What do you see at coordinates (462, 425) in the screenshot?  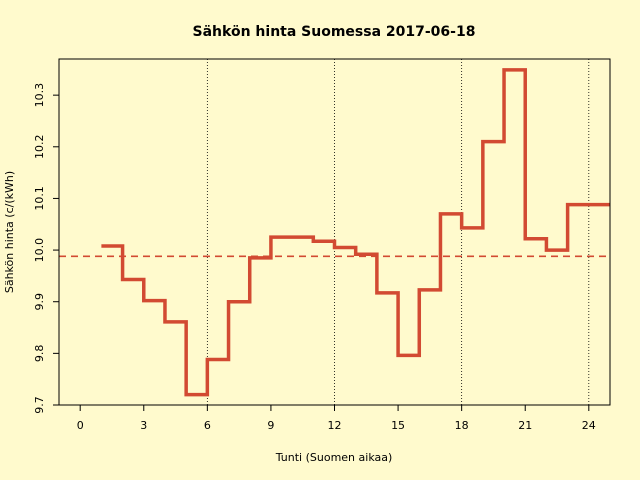 I see `x-tick-label-18: 18` at bounding box center [462, 425].